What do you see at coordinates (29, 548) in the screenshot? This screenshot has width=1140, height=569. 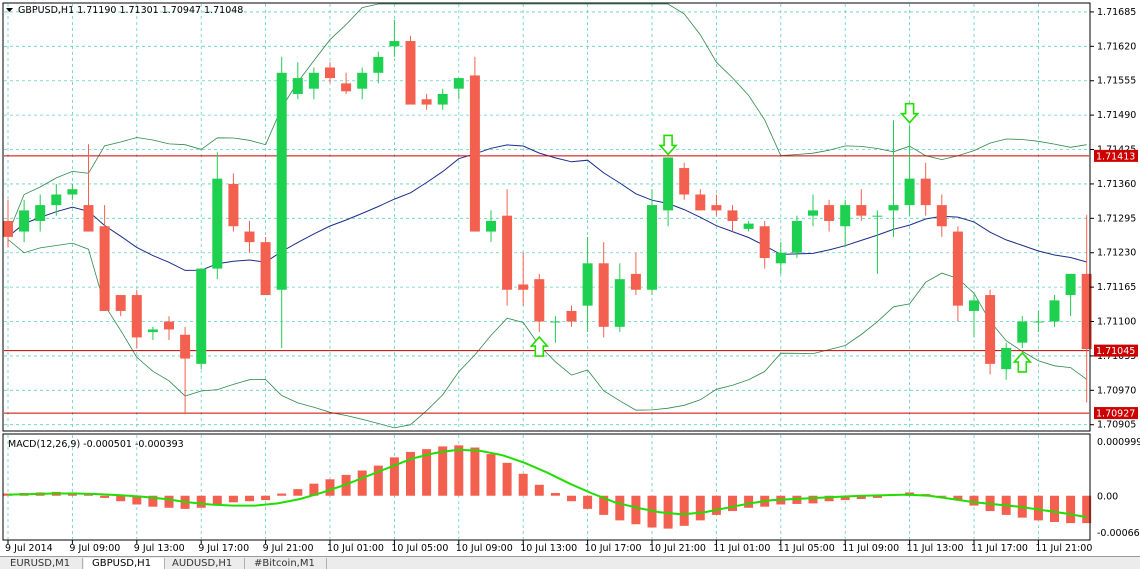 I see `time-axis-label: 9 Jul 2014` at bounding box center [29, 548].